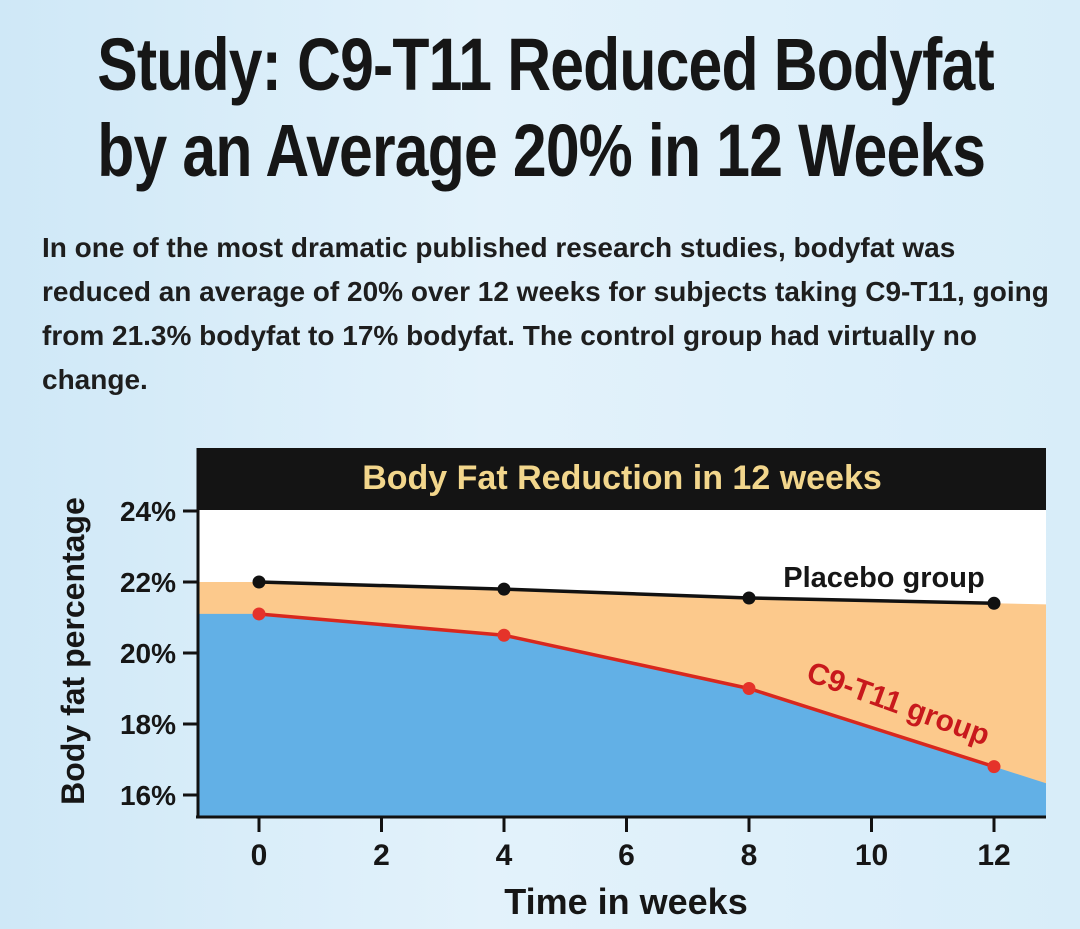 The width and height of the screenshot is (1080, 929). What do you see at coordinates (871, 855) in the screenshot?
I see `x-tick-label-5: 10` at bounding box center [871, 855].